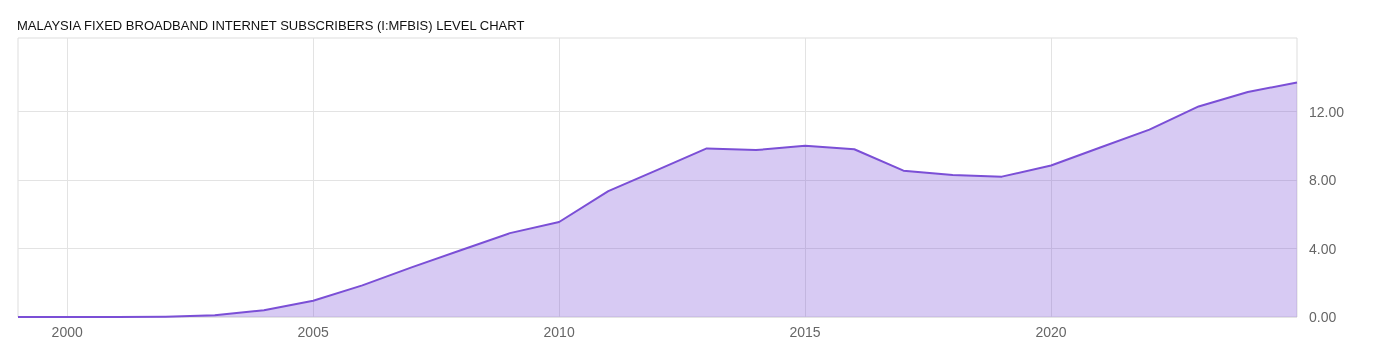 The width and height of the screenshot is (1400, 357). What do you see at coordinates (1323, 248) in the screenshot?
I see `y-tick-label: 4.00` at bounding box center [1323, 248].